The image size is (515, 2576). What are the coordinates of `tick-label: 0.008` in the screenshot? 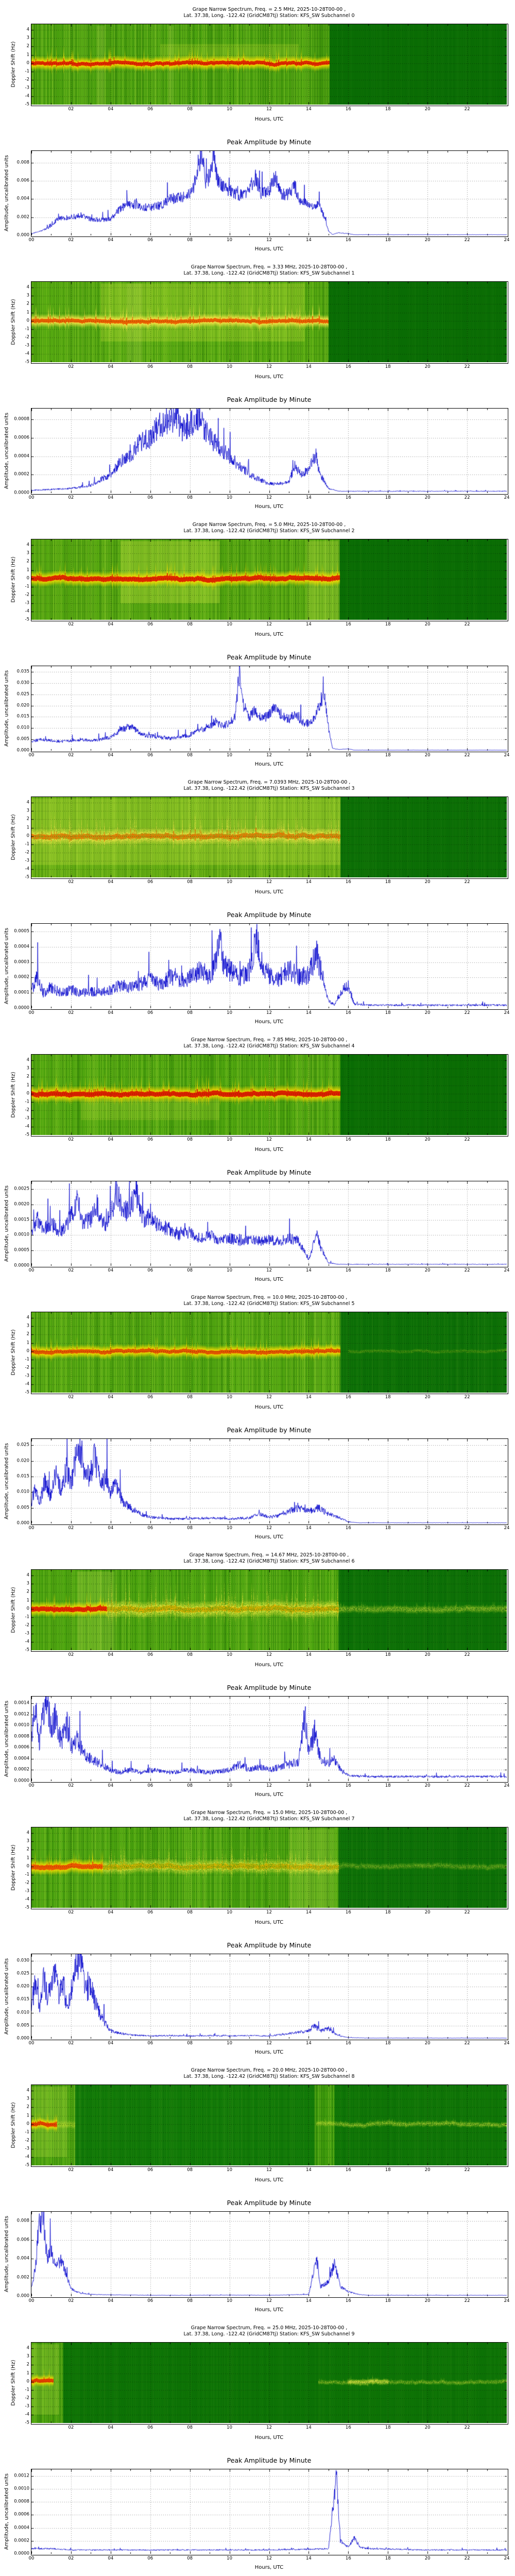 It's located at (22, 2221).